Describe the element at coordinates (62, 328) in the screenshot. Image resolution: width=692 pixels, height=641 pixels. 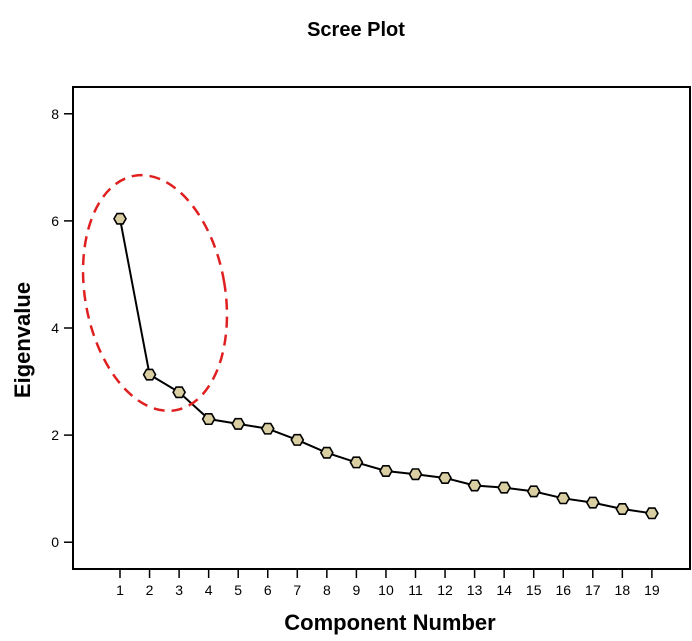
I see `y-axis-ticks: 0 2 4 6 8` at that location.